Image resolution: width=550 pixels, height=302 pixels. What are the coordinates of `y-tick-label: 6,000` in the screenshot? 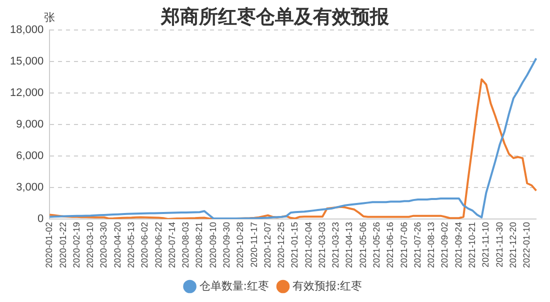 It's located at (30, 156).